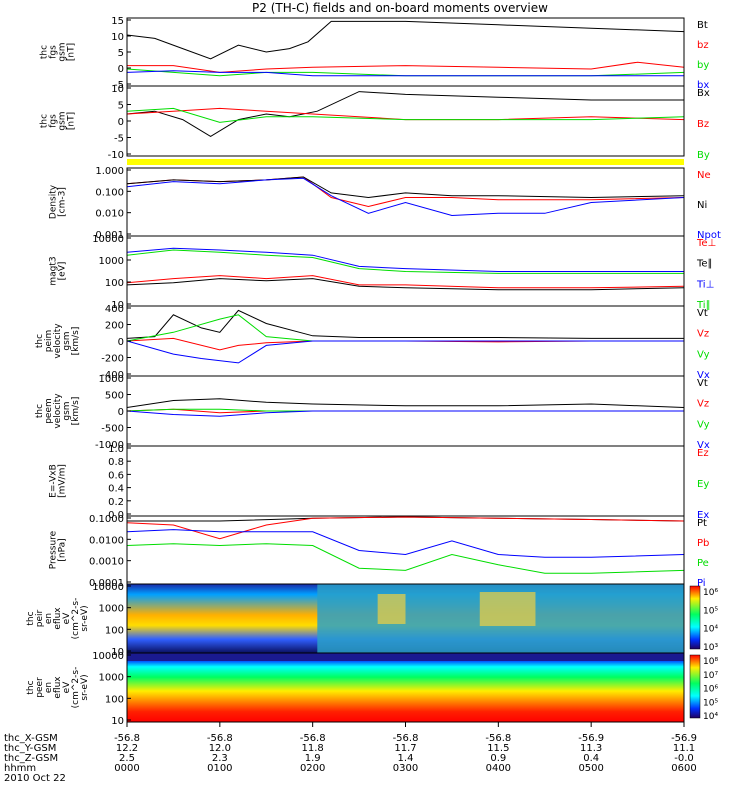  What do you see at coordinates (702, 523) in the screenshot?
I see `legend-pt: Pt` at bounding box center [702, 523].